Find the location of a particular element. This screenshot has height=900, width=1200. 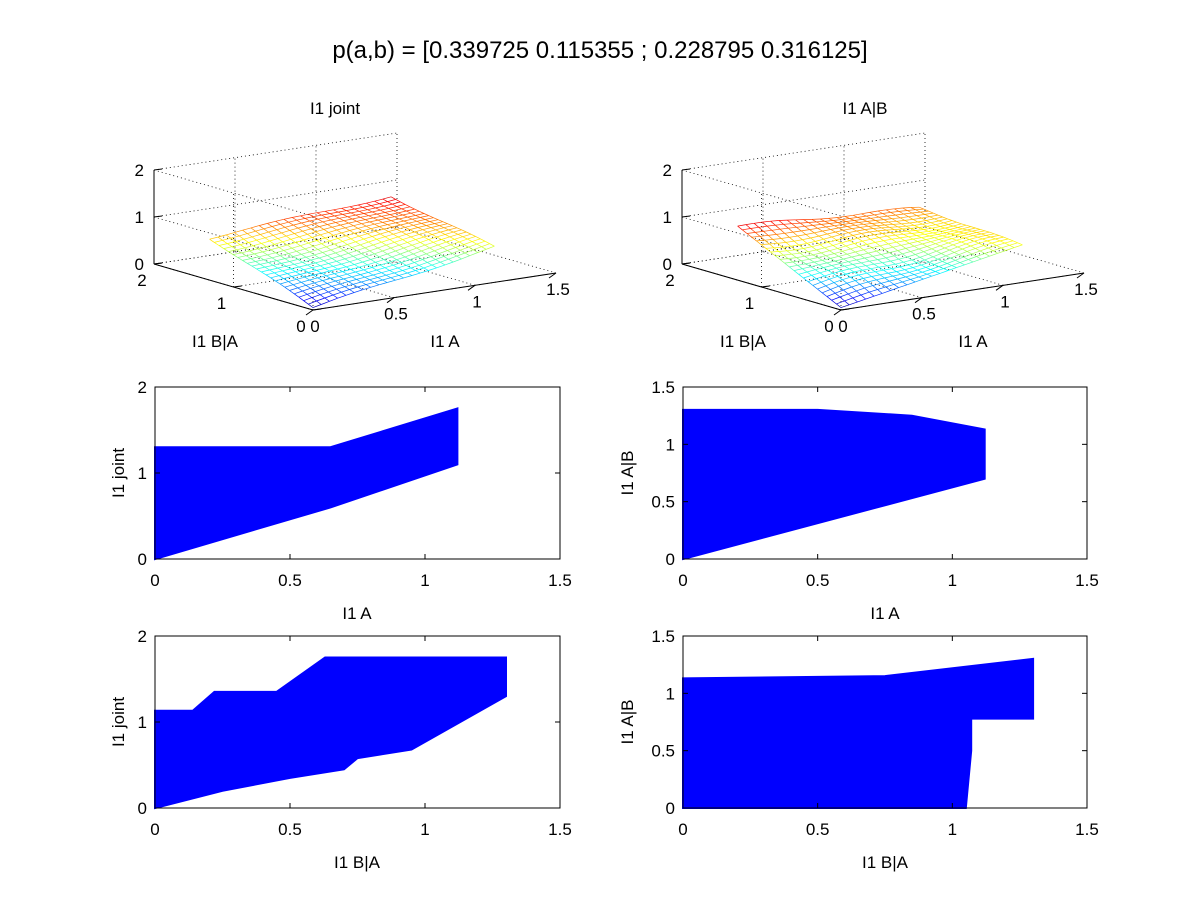

scatter-agb-vs-a-axes is located at coordinates (885, 473).